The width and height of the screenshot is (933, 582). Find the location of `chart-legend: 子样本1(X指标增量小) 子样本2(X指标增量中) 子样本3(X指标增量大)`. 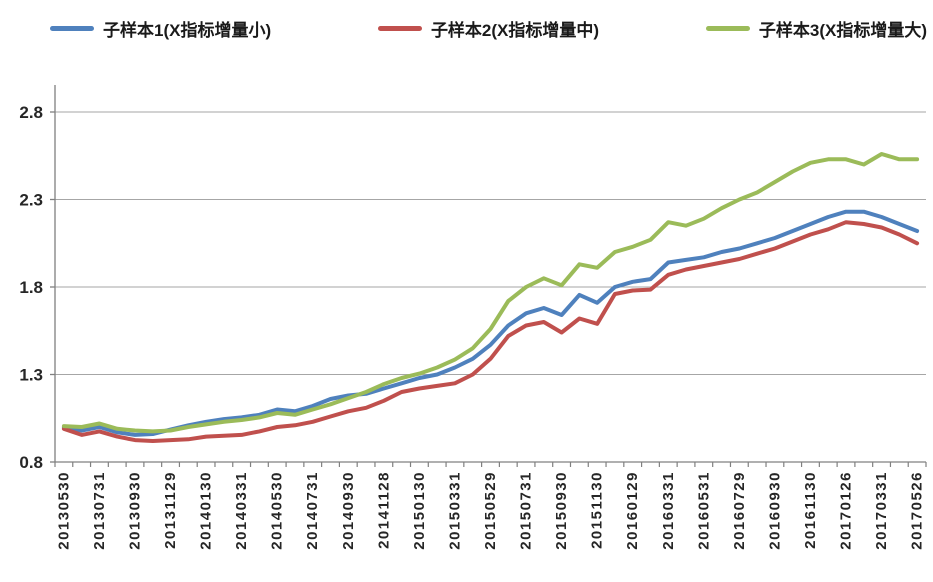

chart-legend: 子样本1(X指标增量小) 子样本2(X指标增量中) 子样本3(X指标增量大) is located at coordinates (488, 28).